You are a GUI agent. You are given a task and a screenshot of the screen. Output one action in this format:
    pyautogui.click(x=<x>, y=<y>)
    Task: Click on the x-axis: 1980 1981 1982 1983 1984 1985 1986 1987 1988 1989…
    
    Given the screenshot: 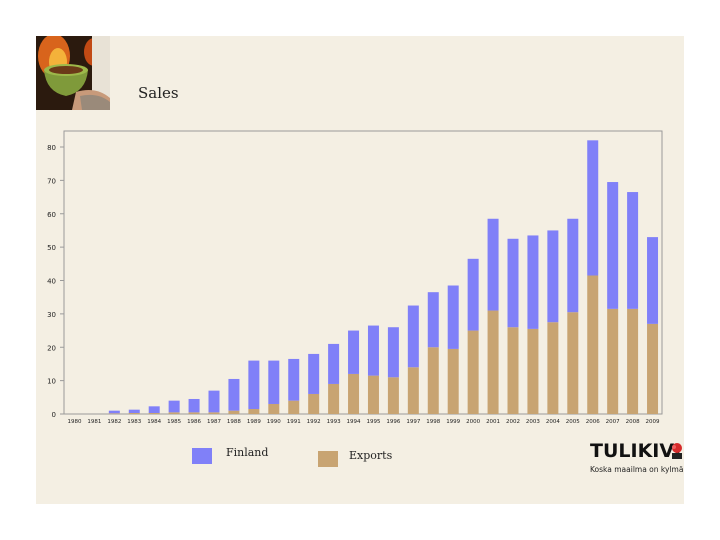 What is the action you would take?
    pyautogui.click(x=363, y=422)
    